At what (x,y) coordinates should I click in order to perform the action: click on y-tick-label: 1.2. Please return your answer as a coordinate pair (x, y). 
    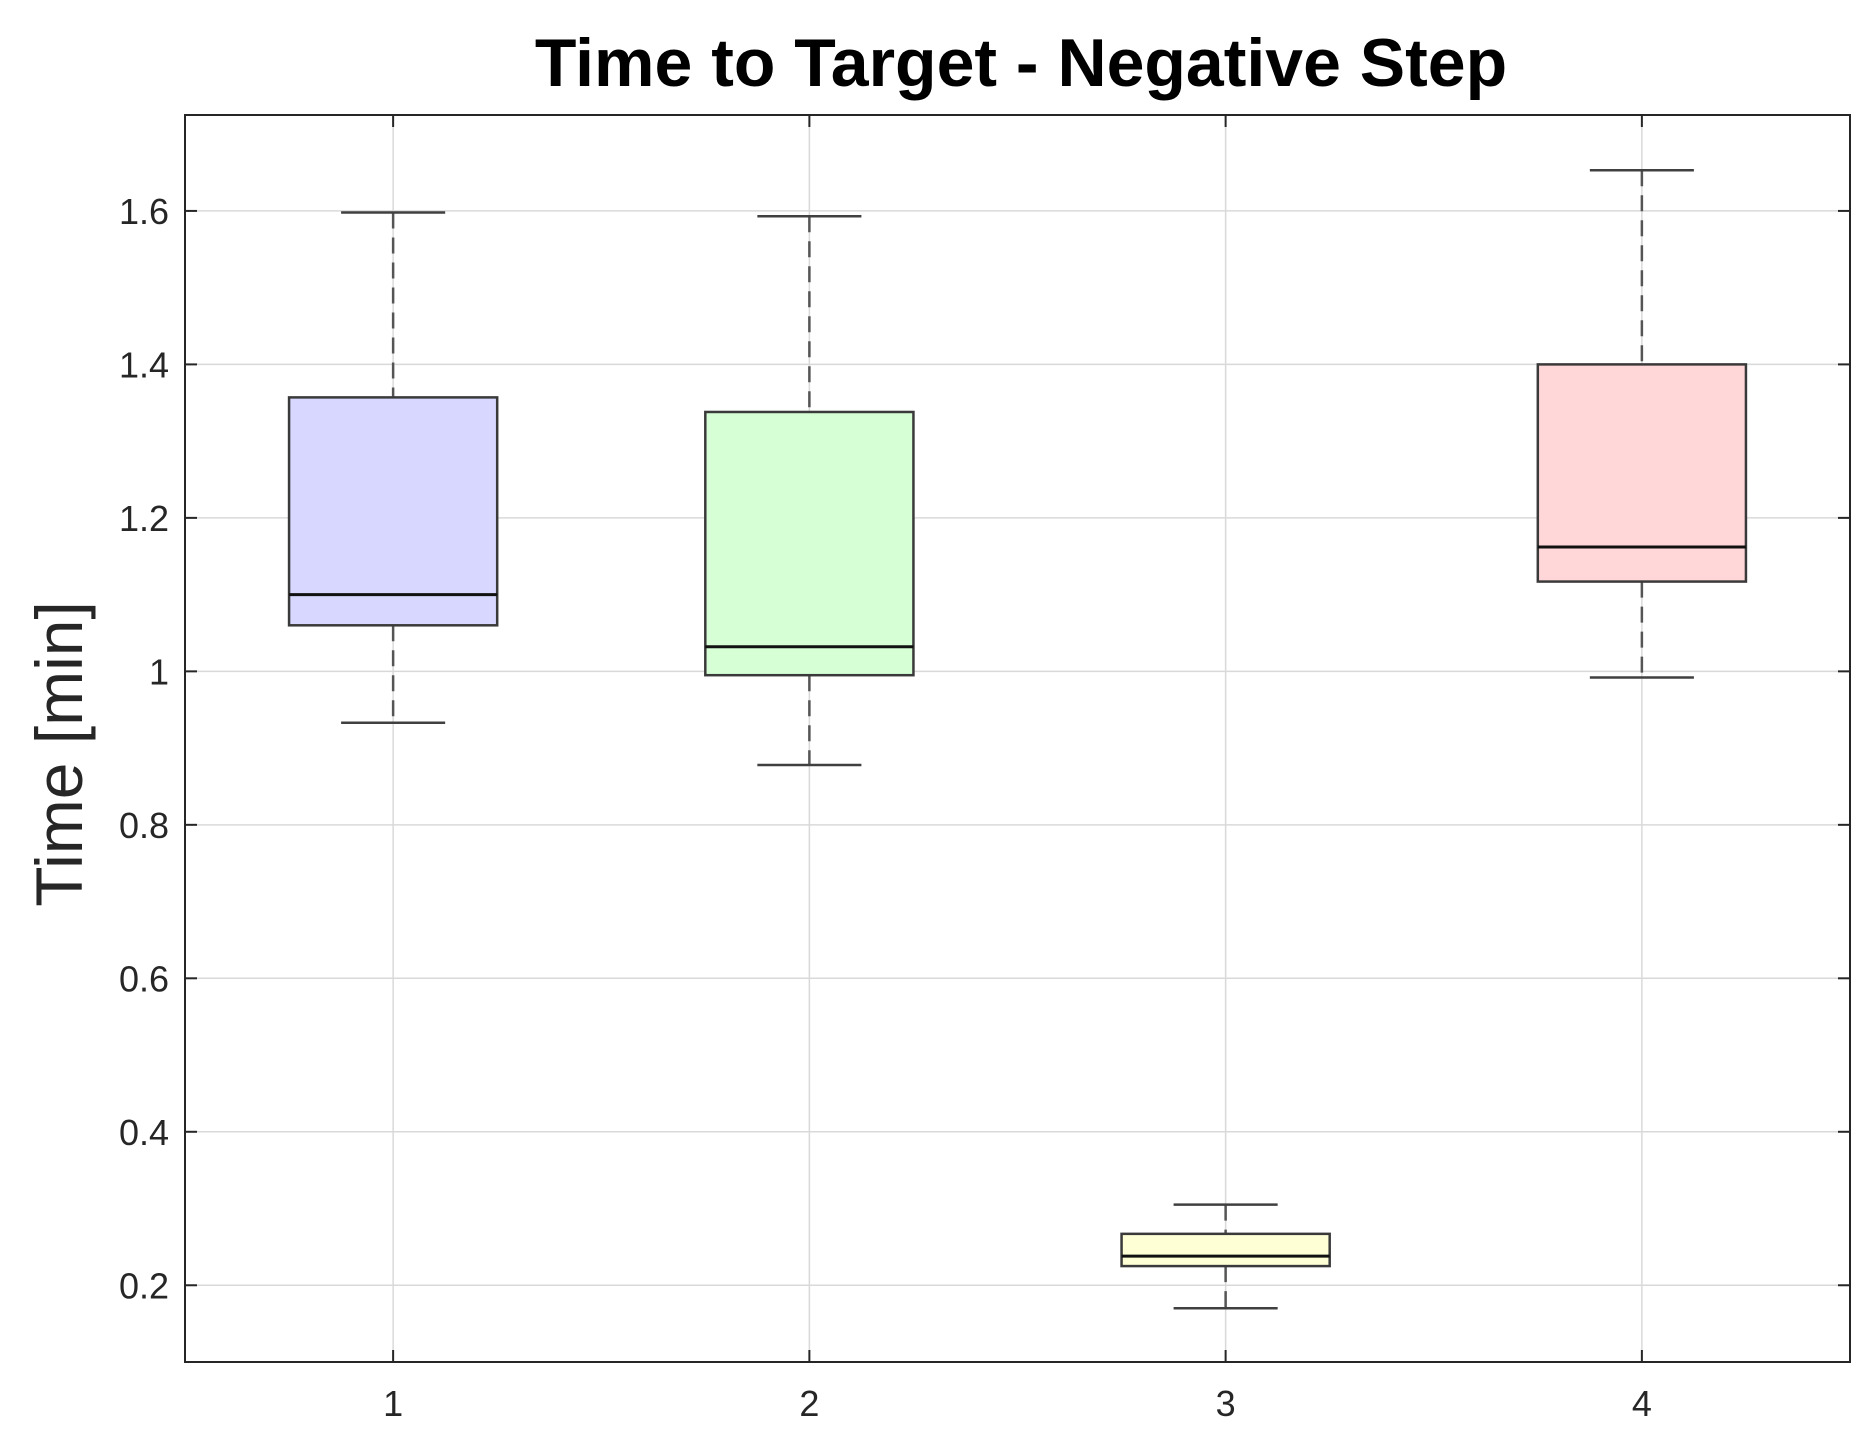
    Looking at the image, I should click on (144, 518).